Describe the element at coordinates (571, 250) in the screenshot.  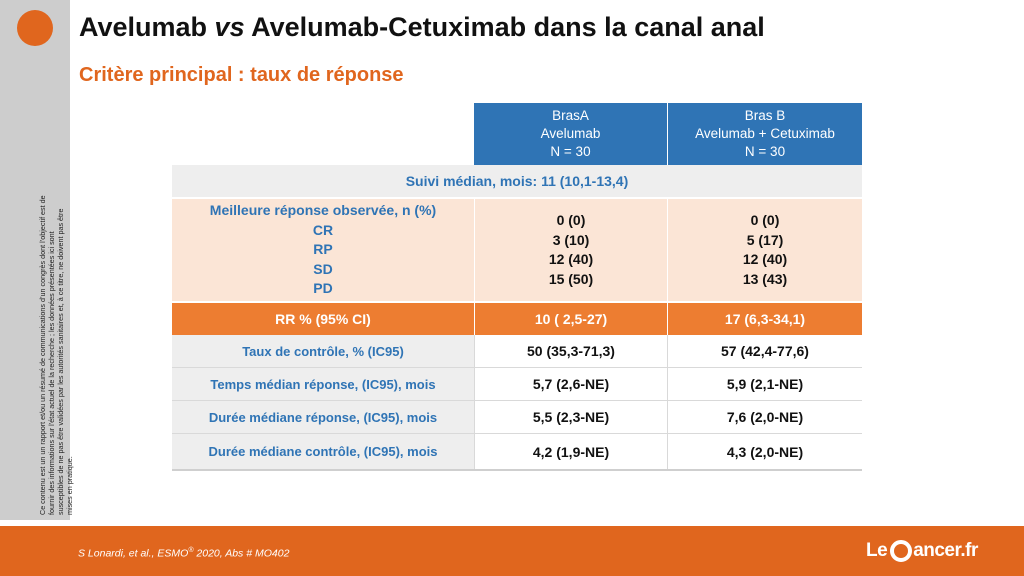
I see `best-response-arm-a: 0 (0) 3 (10) 12 (40) 15 (50)` at that location.